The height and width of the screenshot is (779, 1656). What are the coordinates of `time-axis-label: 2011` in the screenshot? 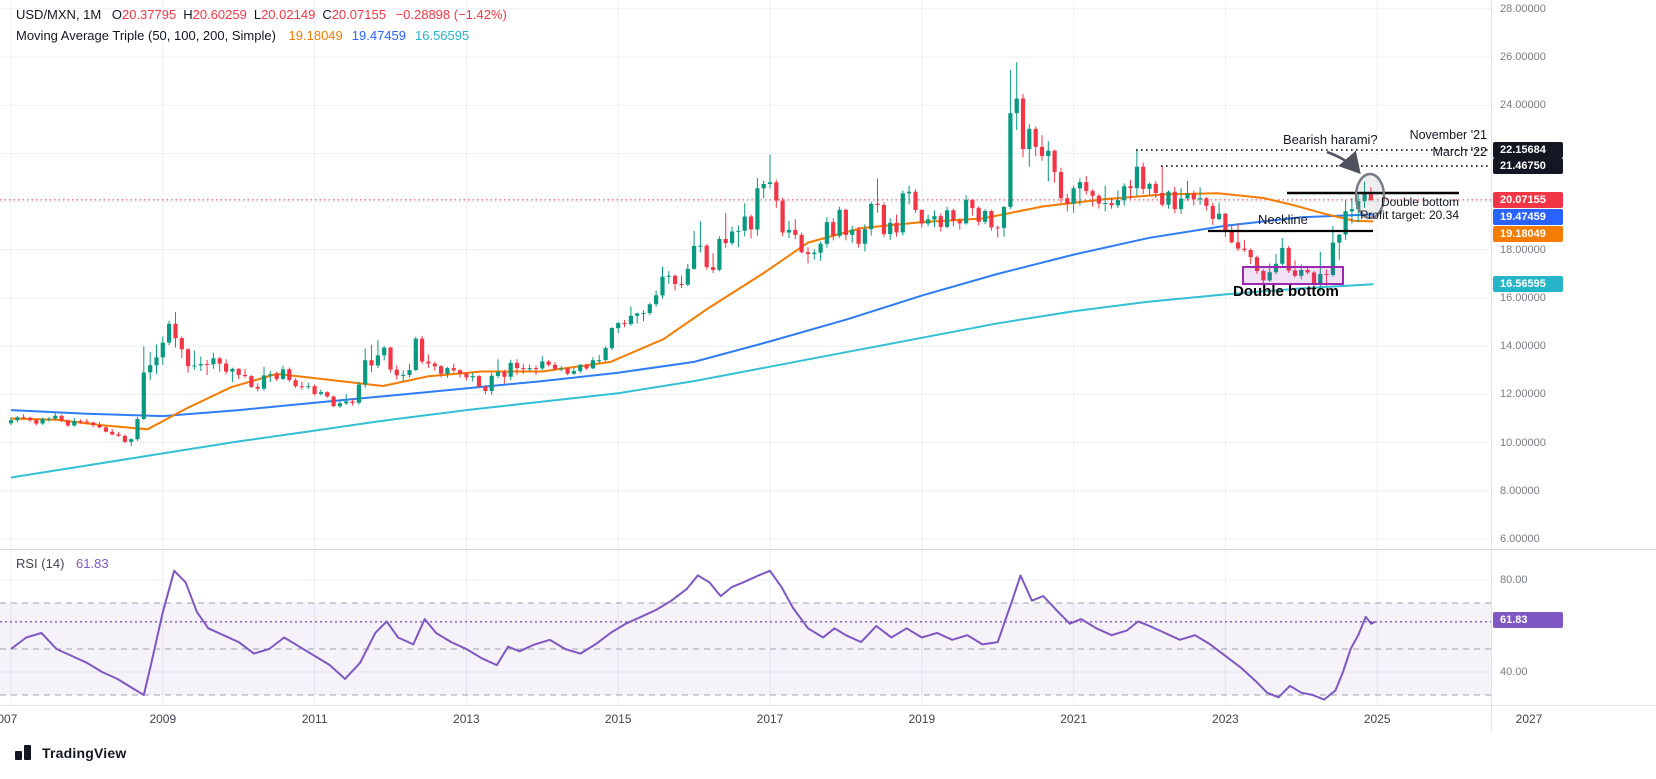 It's located at (314, 719).